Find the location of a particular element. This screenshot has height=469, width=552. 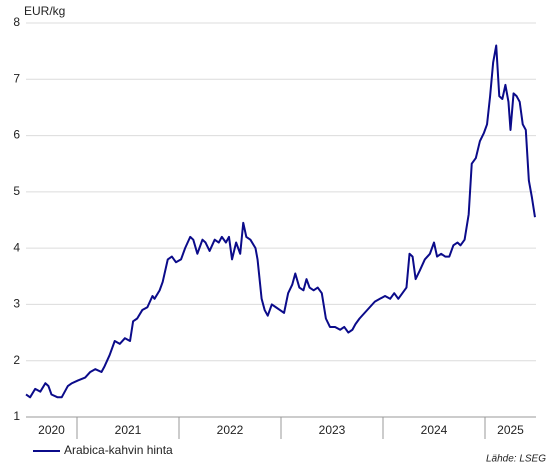

y-tick-label: 6 is located at coordinates (16, 135).